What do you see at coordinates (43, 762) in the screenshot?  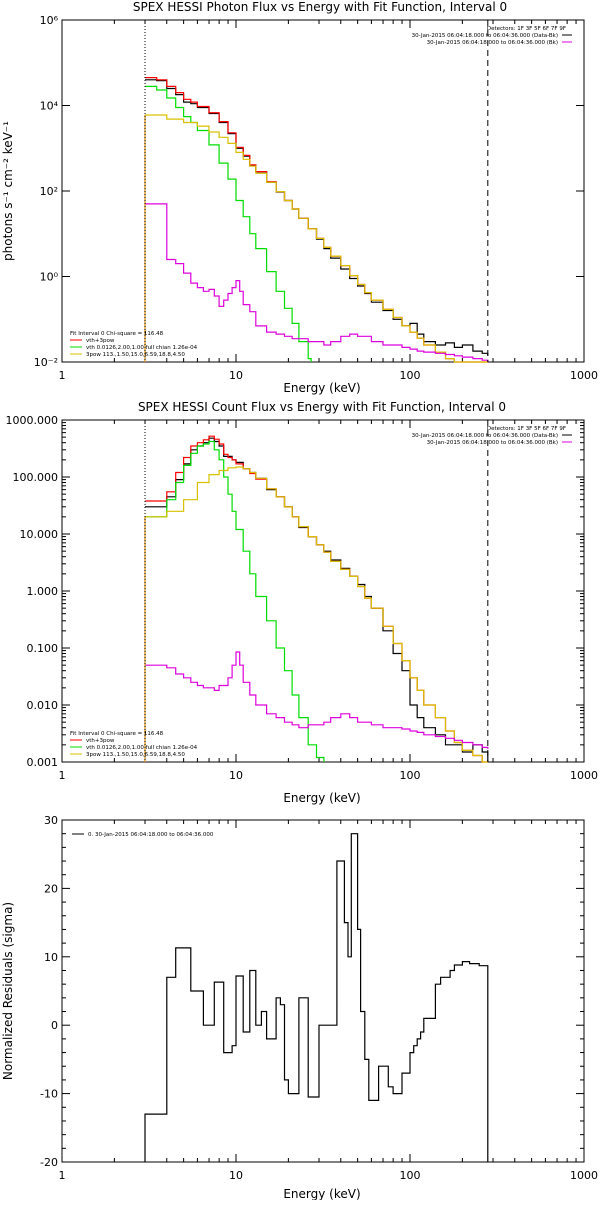 I see `y-tick-label: 0.001` at bounding box center [43, 762].